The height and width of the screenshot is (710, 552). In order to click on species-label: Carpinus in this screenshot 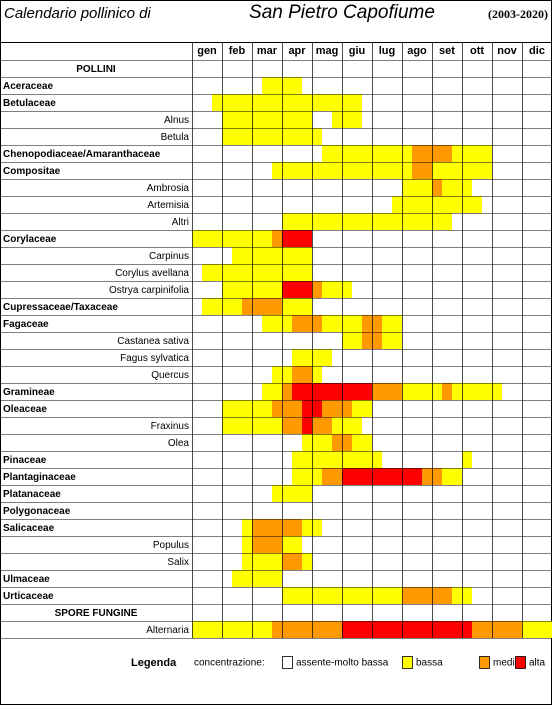, I will do `click(169, 256)`.